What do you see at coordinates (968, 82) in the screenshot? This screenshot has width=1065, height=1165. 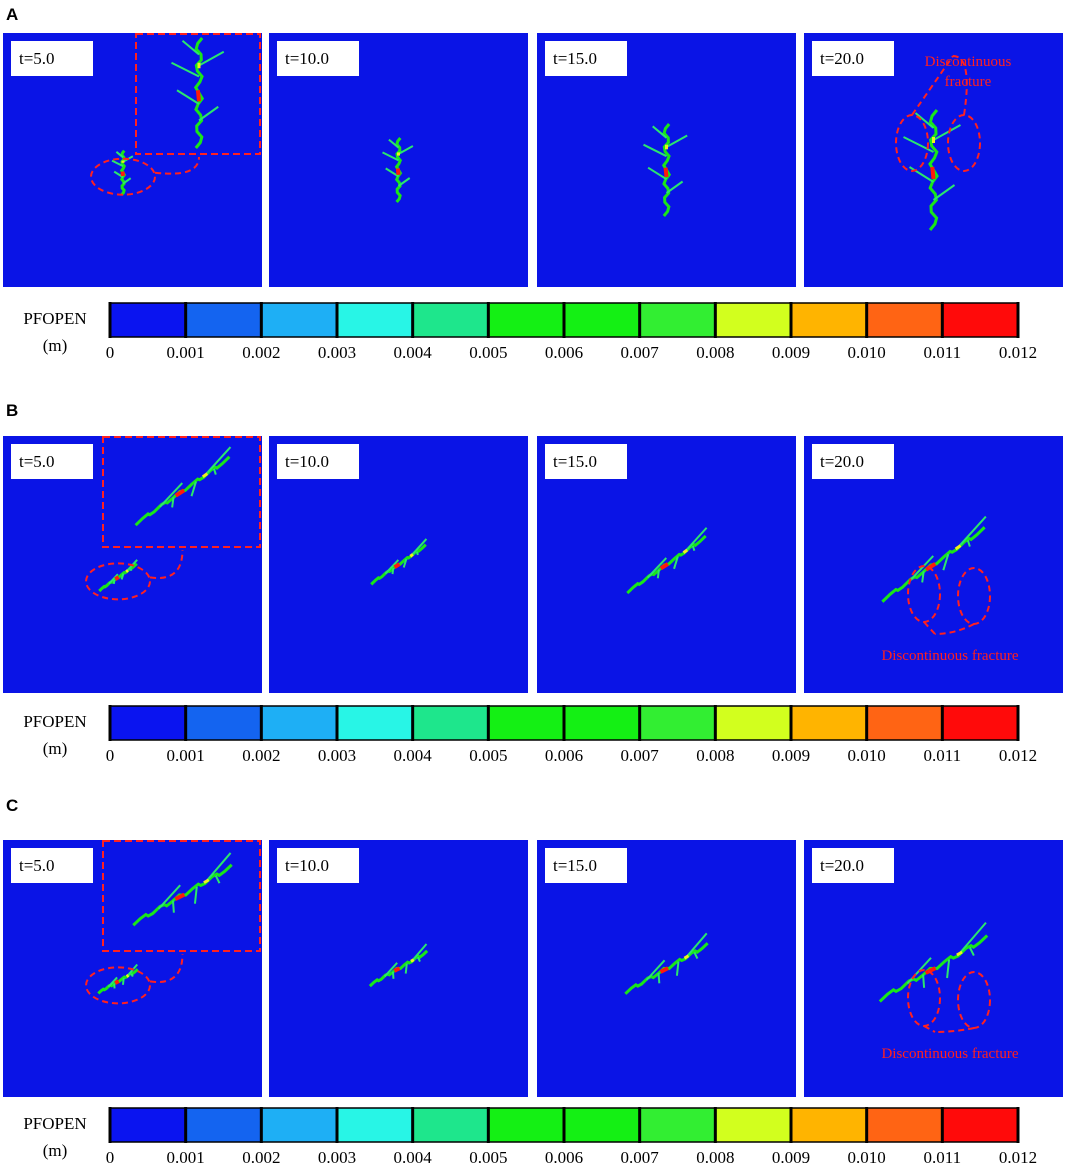 I see `annotation-text: fracture` at bounding box center [968, 82].